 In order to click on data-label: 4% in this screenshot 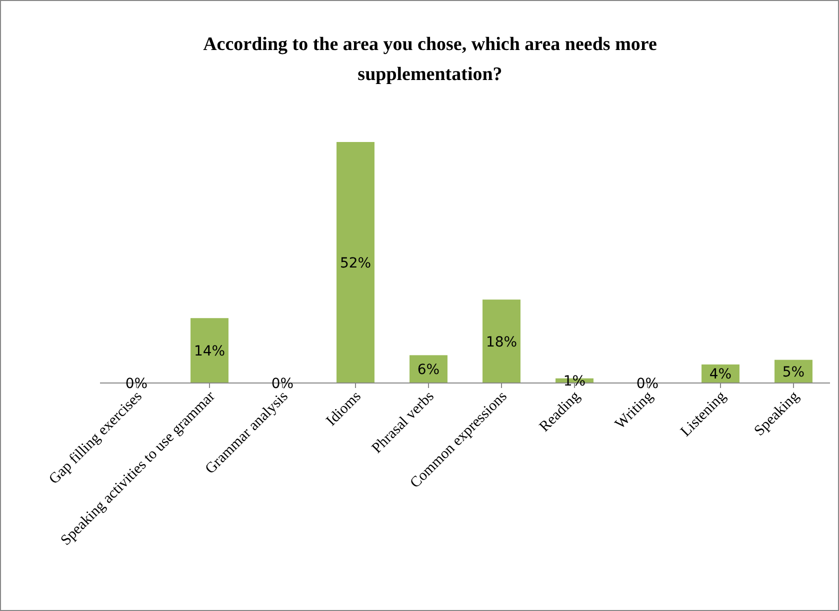, I will do `click(720, 374)`.